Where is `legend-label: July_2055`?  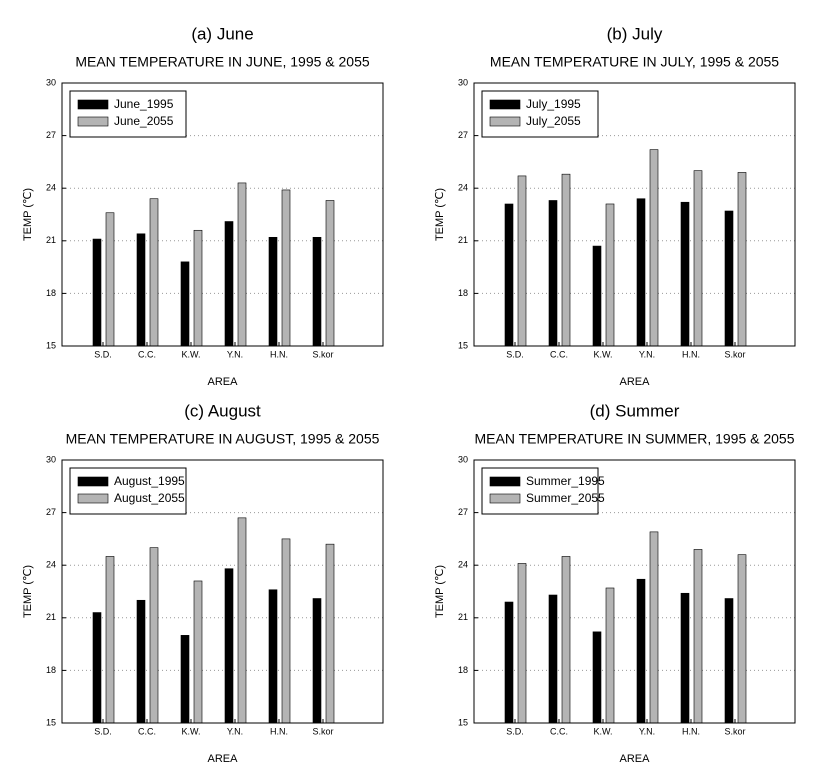
legend-label: July_2055 is located at coordinates (553, 121).